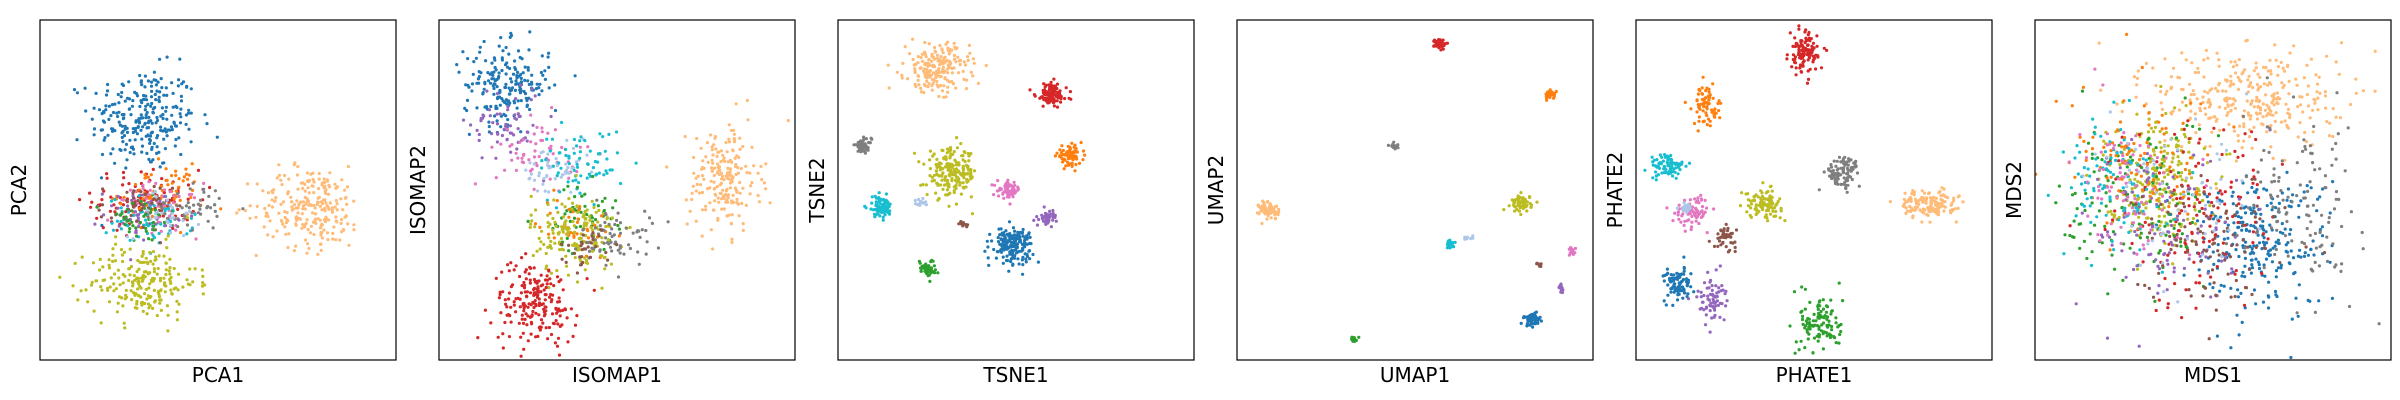 The height and width of the screenshot is (400, 2400). I want to click on cluster-blue, so click(145, 141).